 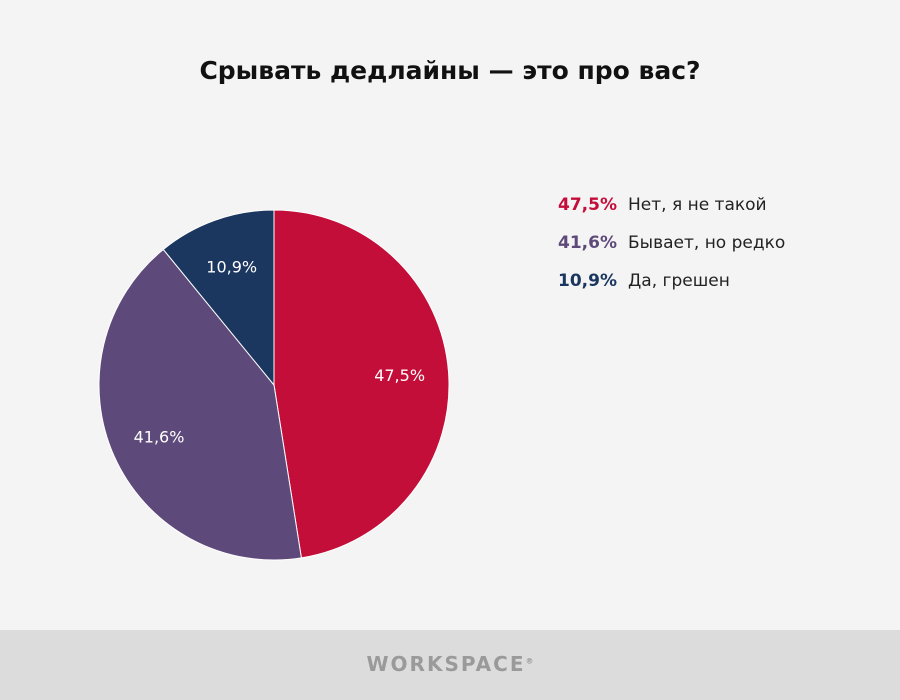 I want to click on brand-name: WORKSPACE, so click(x=446, y=664).